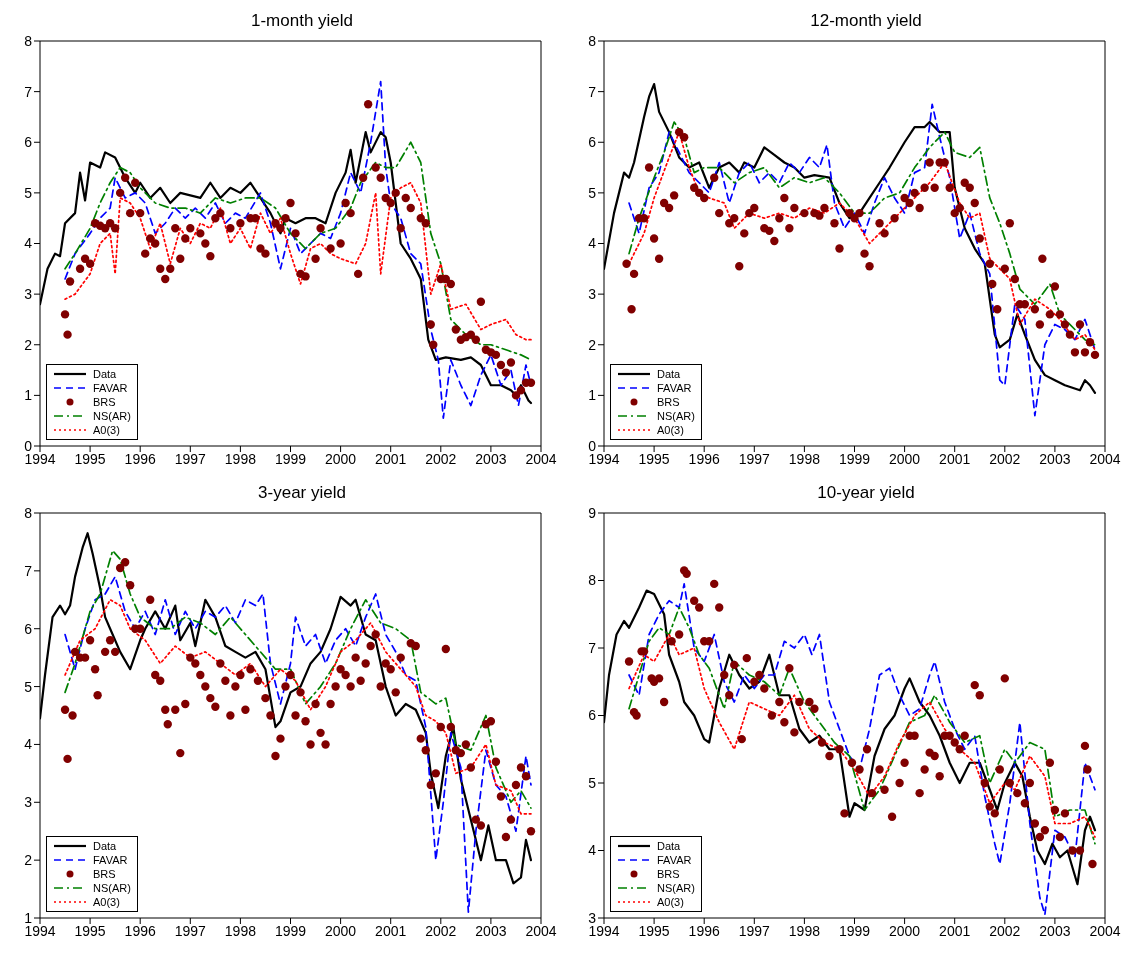 The width and height of the screenshot is (1133, 960). I want to click on y-tick-label: 9, so click(592, 512).